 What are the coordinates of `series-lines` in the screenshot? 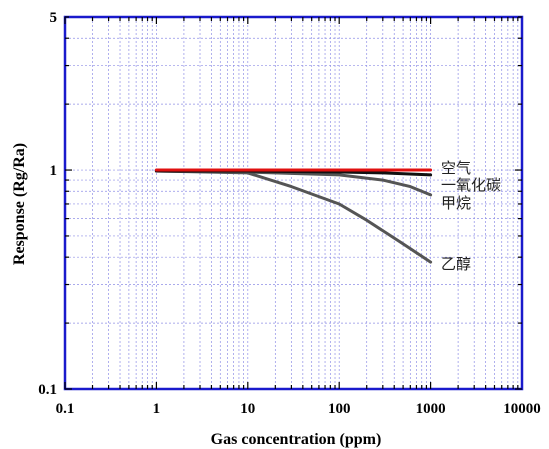 It's located at (293, 216).